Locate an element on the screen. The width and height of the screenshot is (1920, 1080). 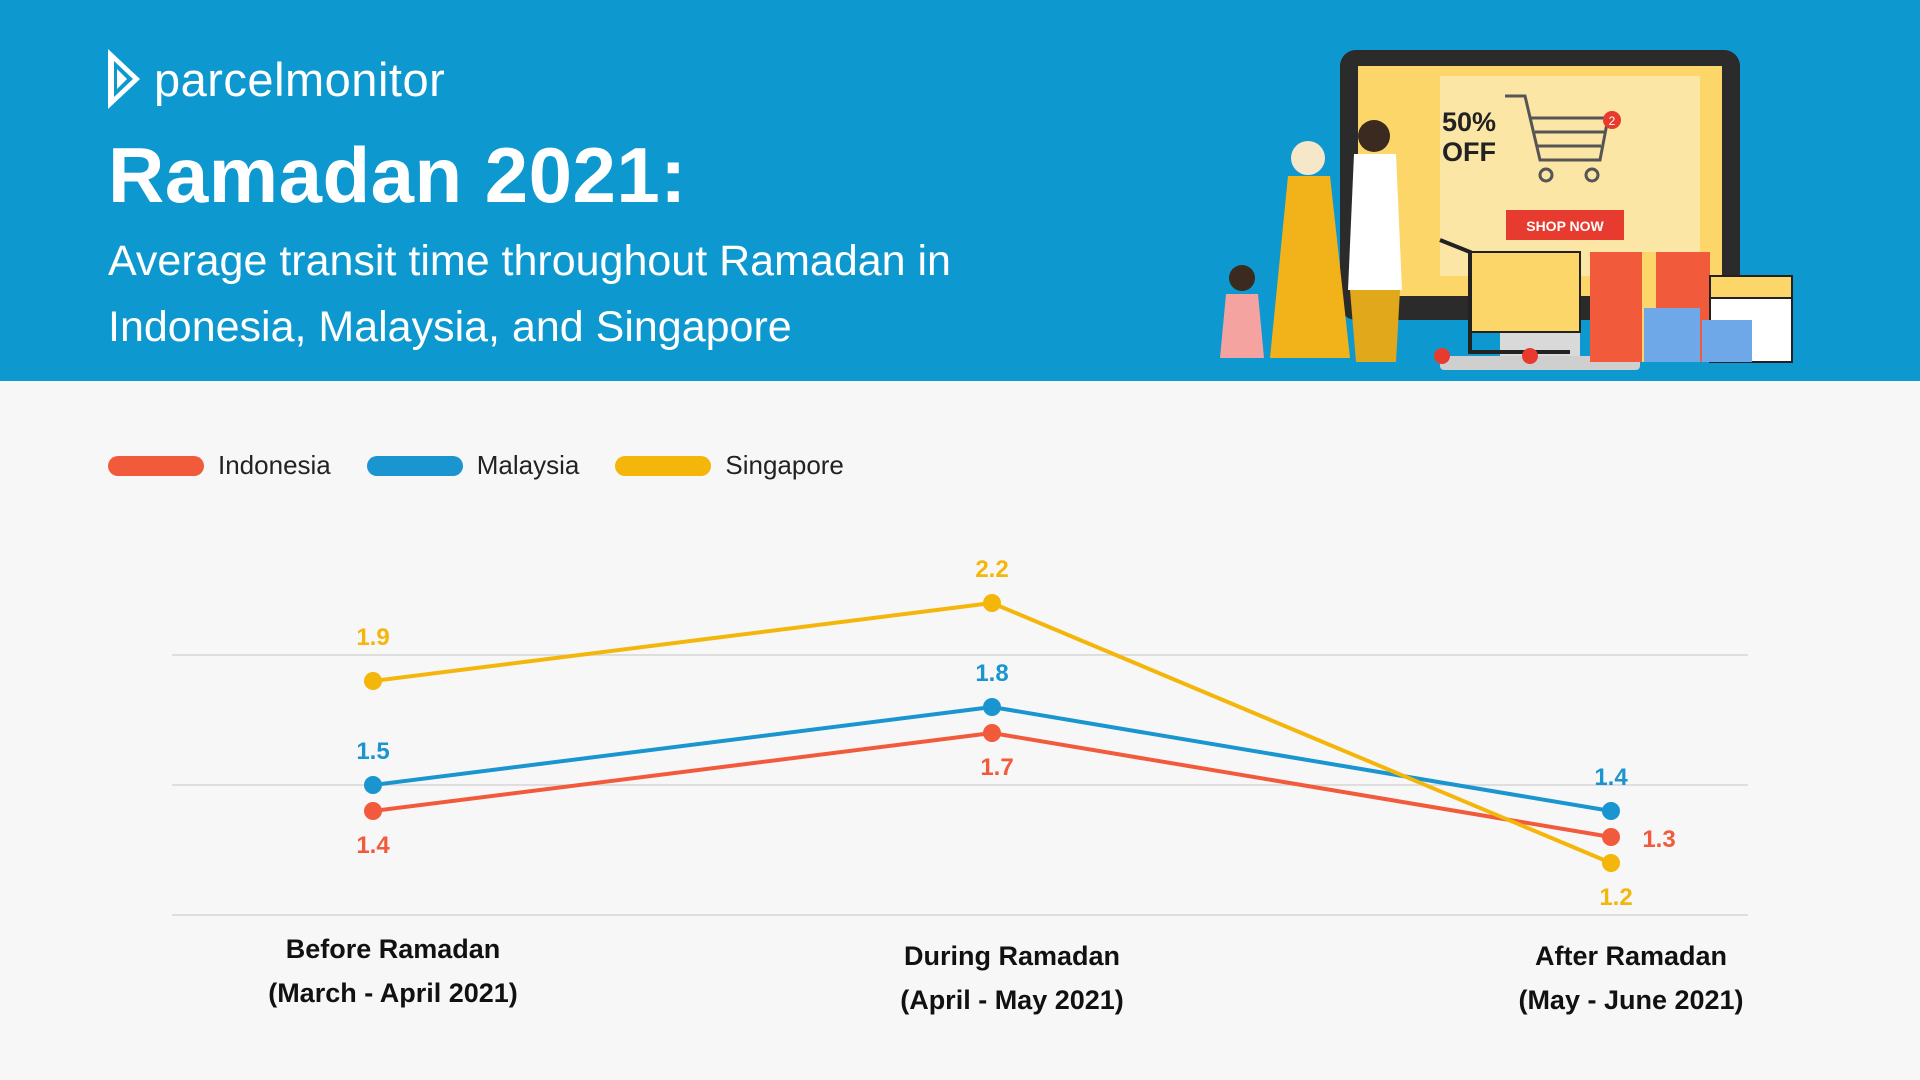
parcelmonitor-logo-icon is located at coordinates (124, 79).